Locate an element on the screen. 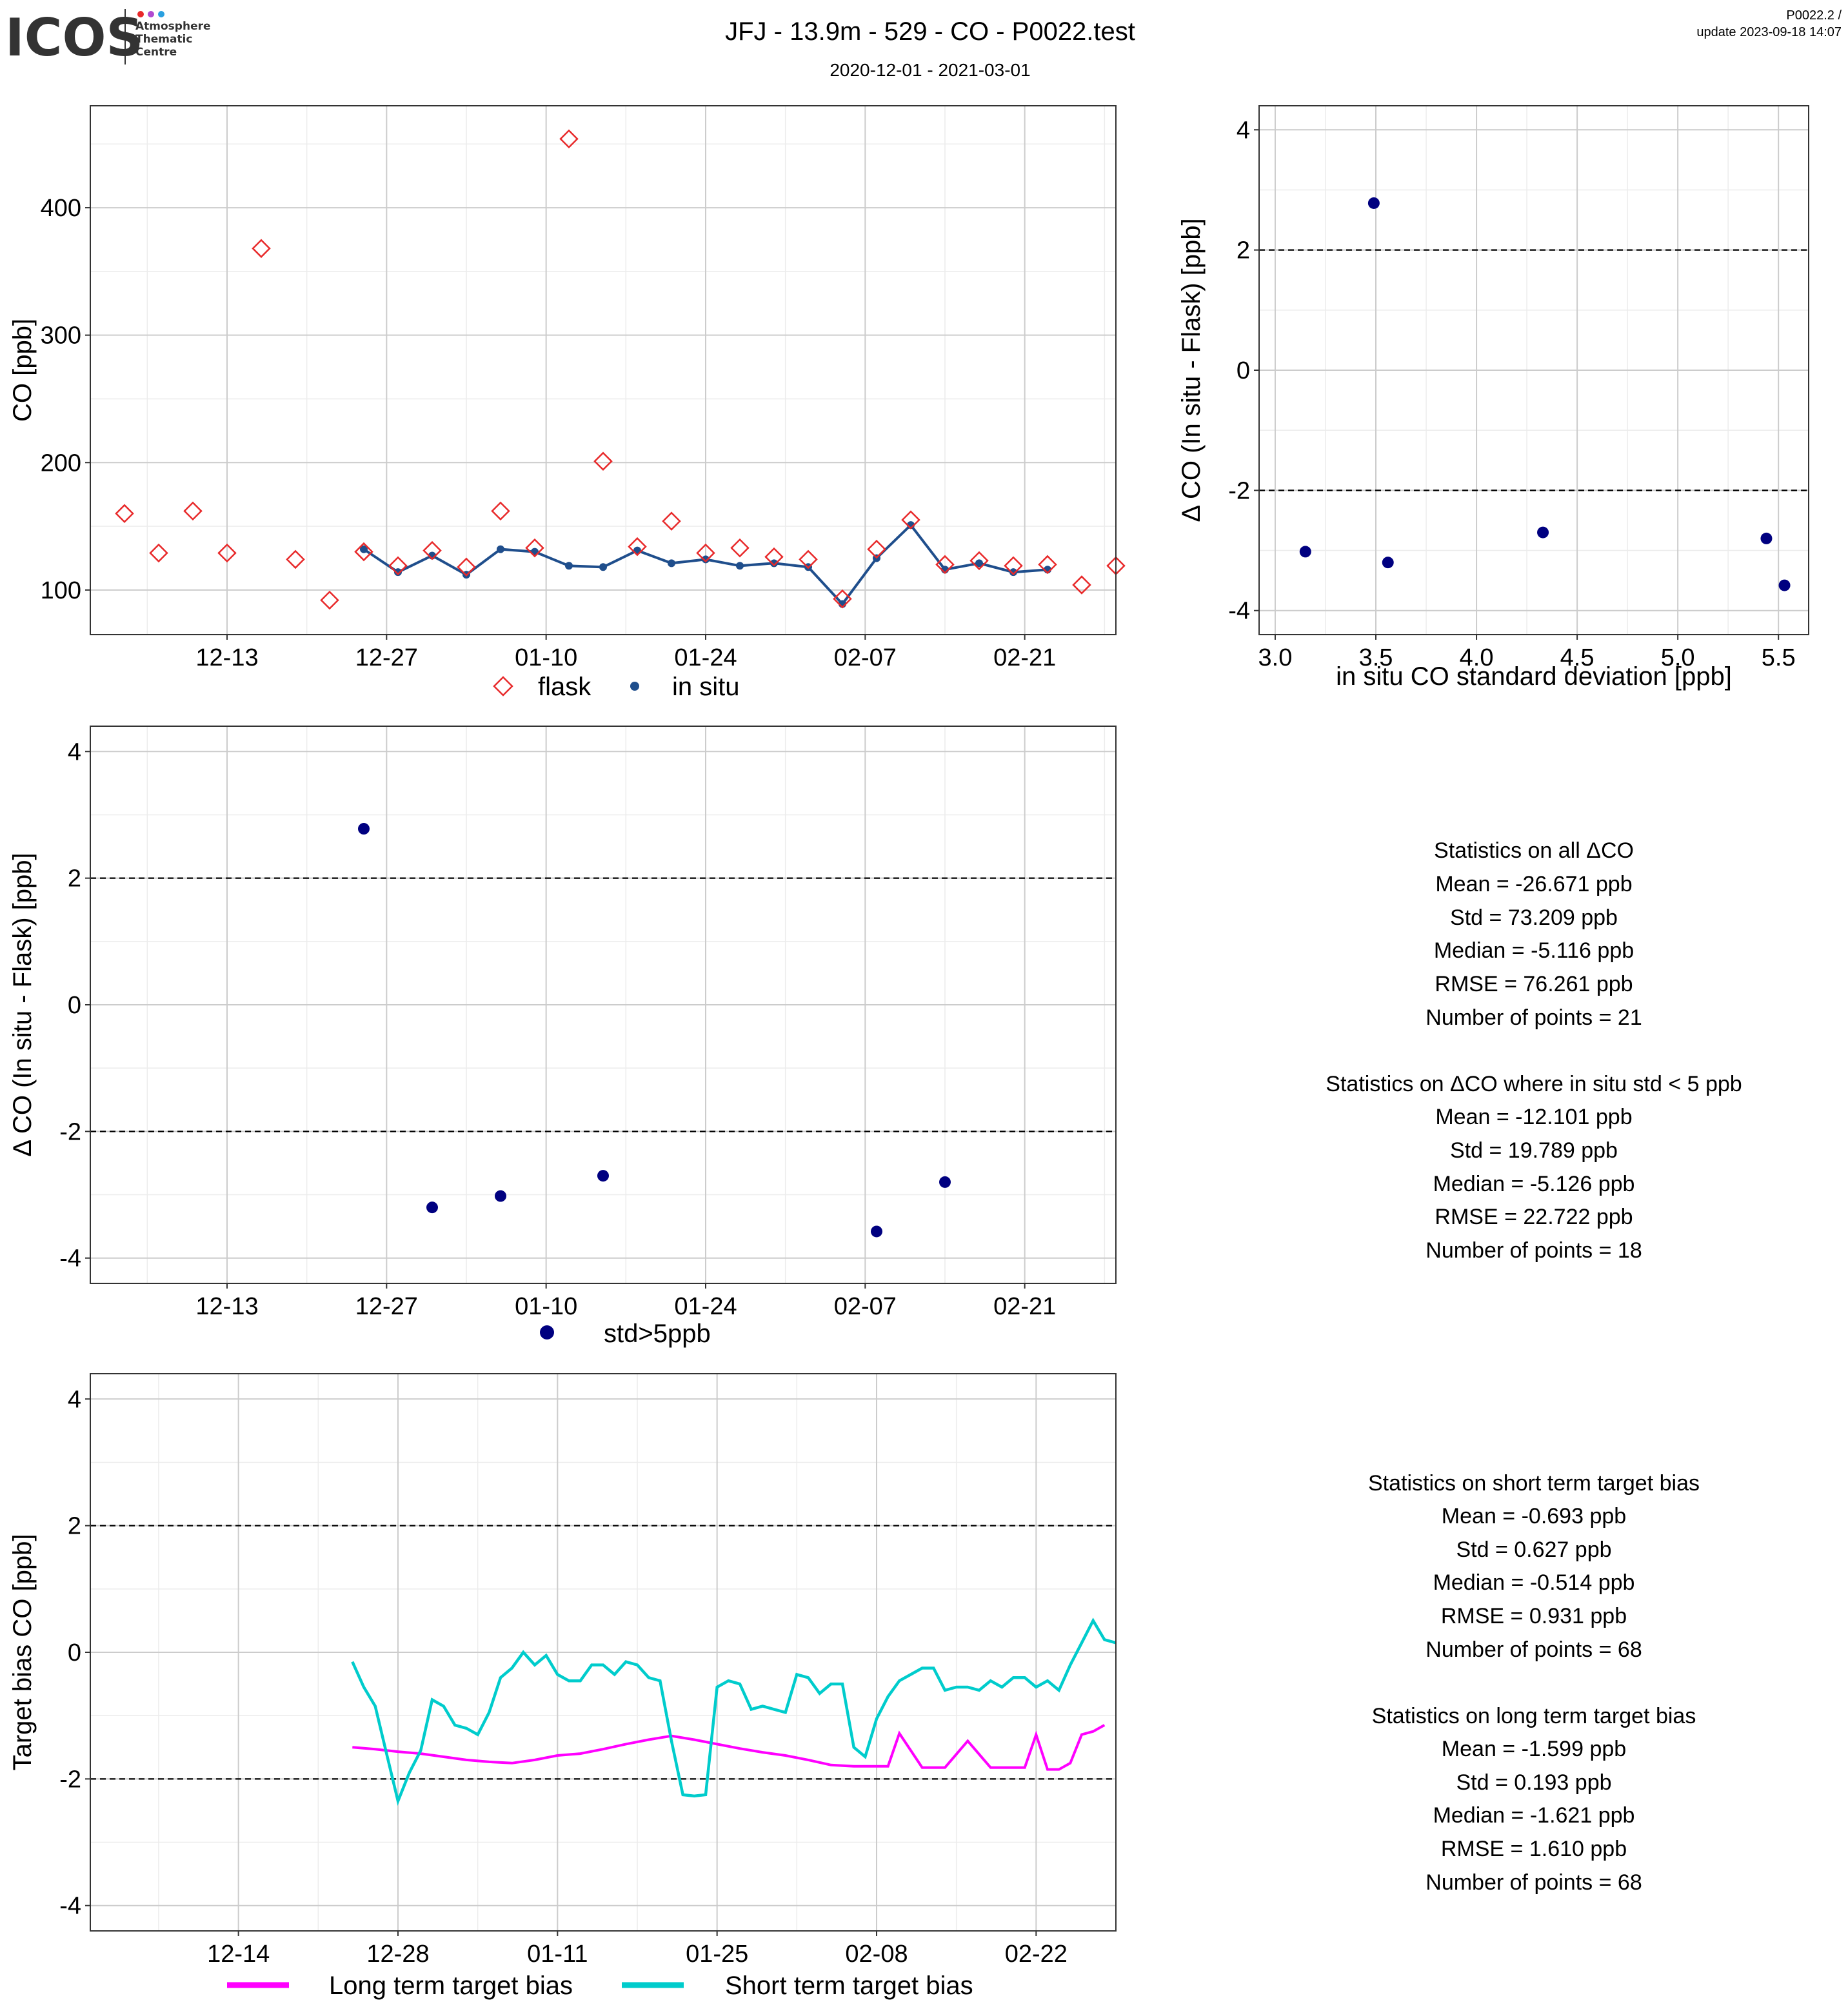  x-tick-label: 5.5 is located at coordinates (1779, 657).